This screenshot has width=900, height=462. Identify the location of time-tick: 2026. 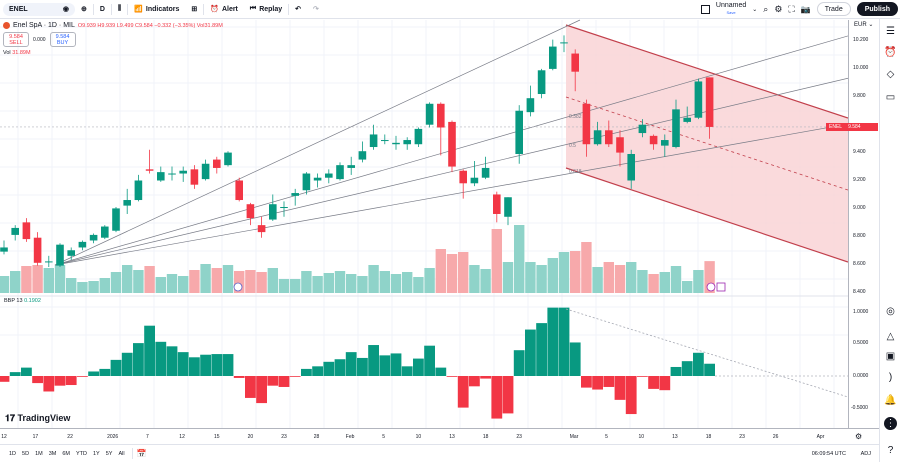
(113, 437).